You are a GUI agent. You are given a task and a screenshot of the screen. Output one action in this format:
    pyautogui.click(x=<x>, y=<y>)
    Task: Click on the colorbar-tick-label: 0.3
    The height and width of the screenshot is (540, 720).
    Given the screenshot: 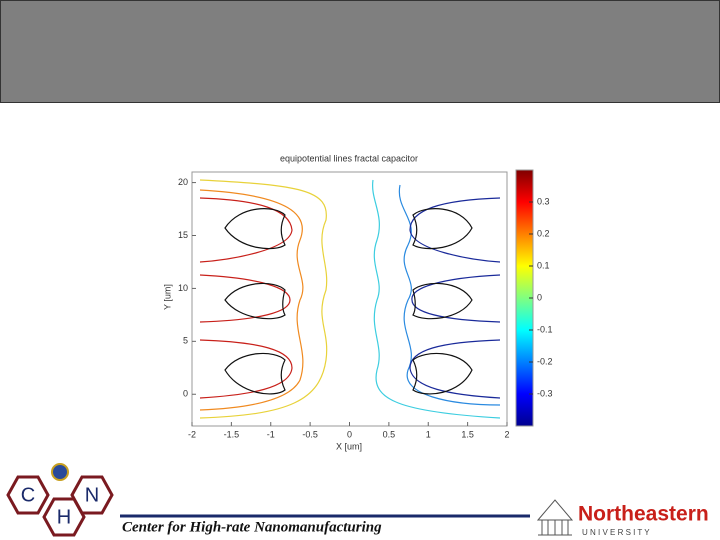 What is the action you would take?
    pyautogui.click(x=543, y=201)
    